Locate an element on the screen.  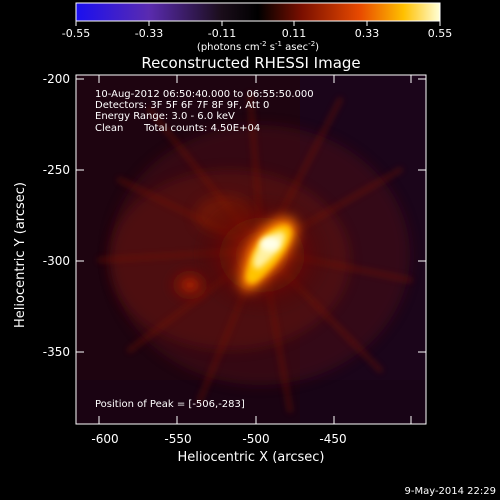
y-tick-label: -250 is located at coordinates (56, 170).